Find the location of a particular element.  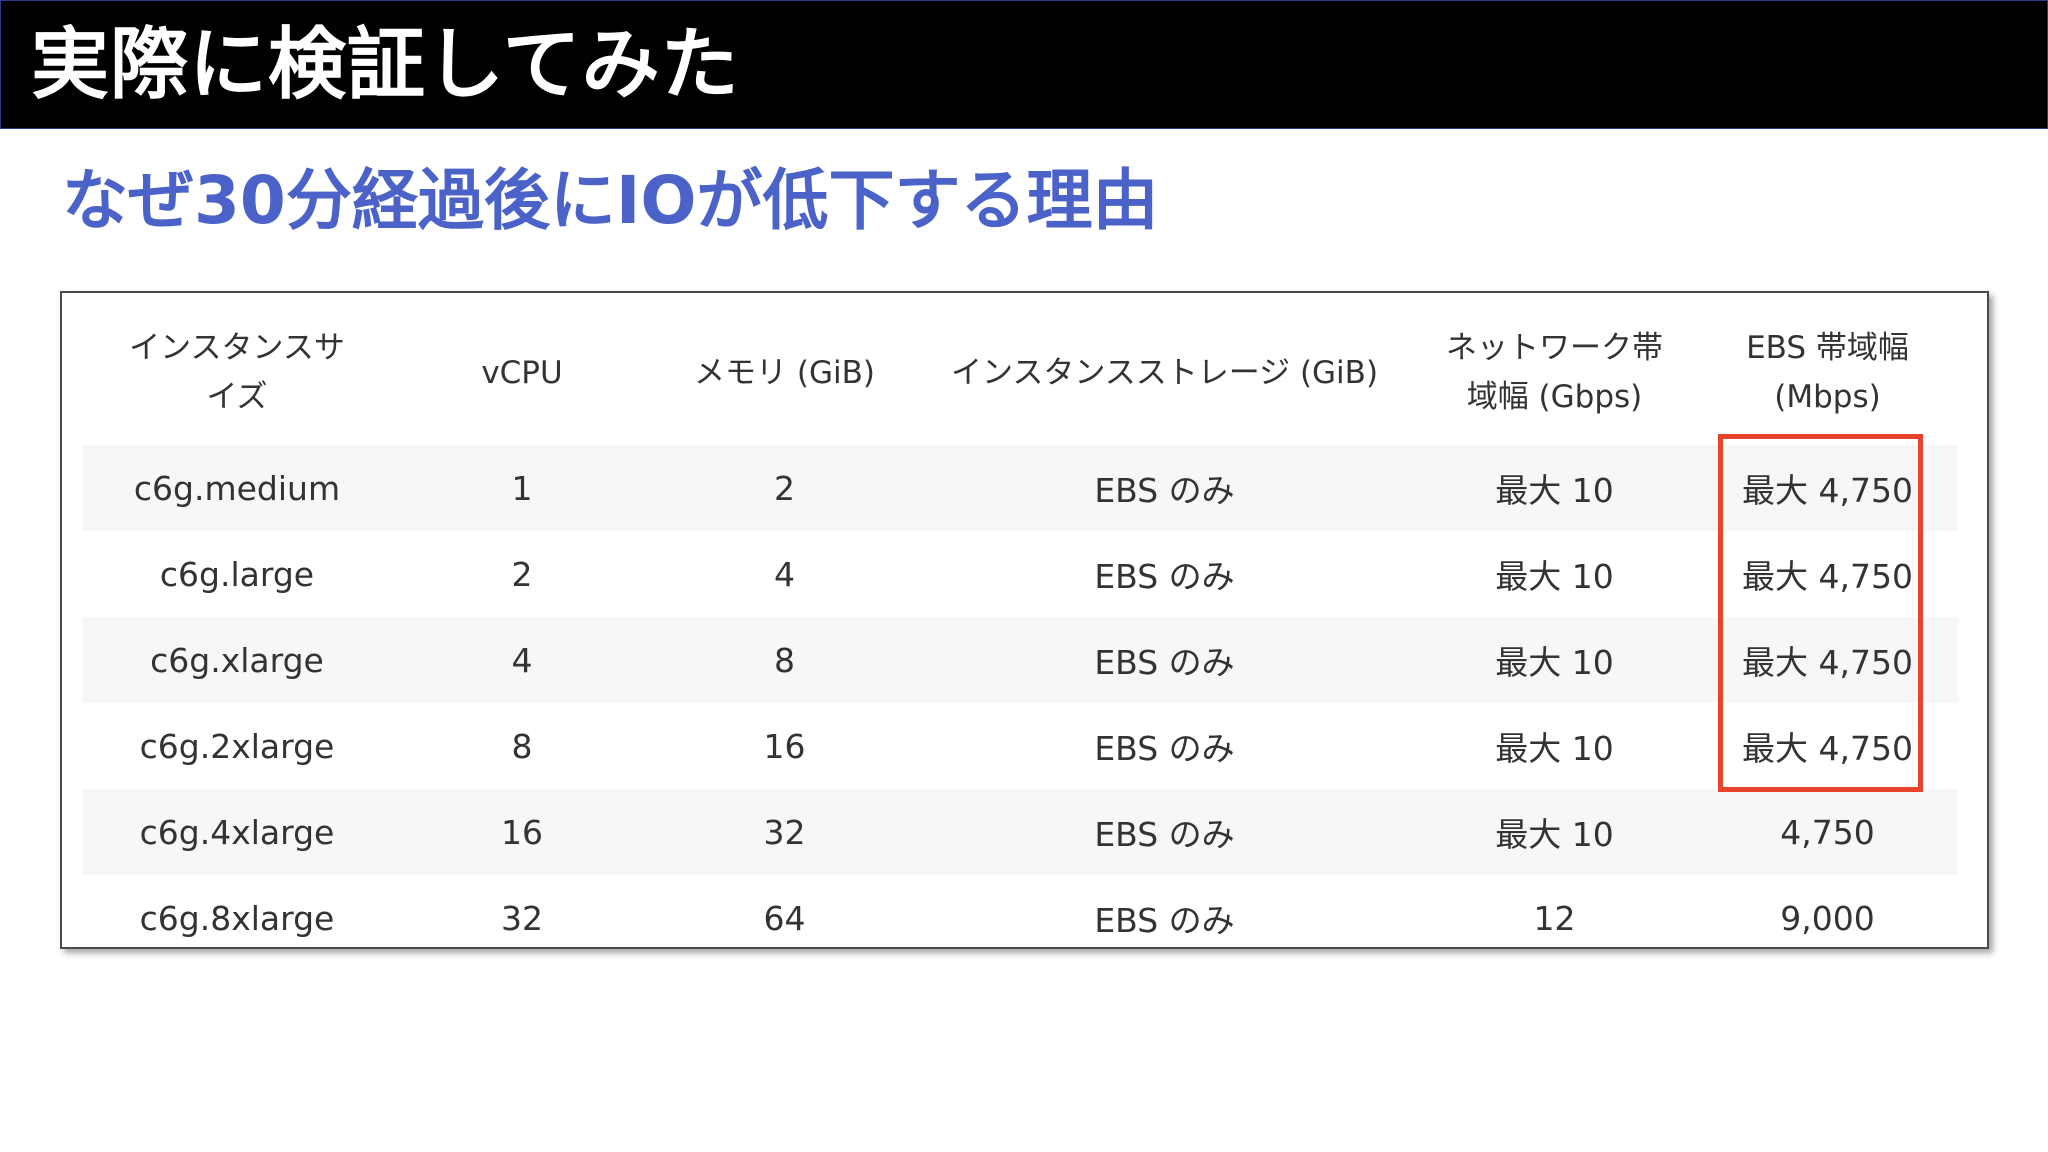

cell-vcpu: 32 is located at coordinates (522, 918).